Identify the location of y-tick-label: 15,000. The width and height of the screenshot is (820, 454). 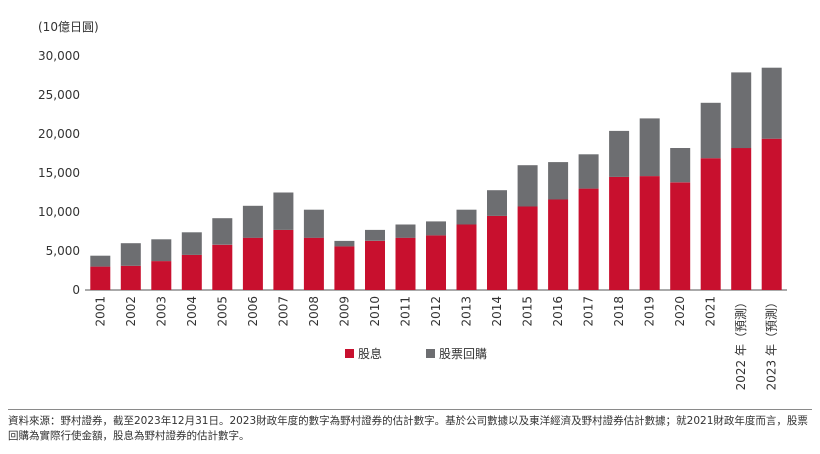
(59, 173).